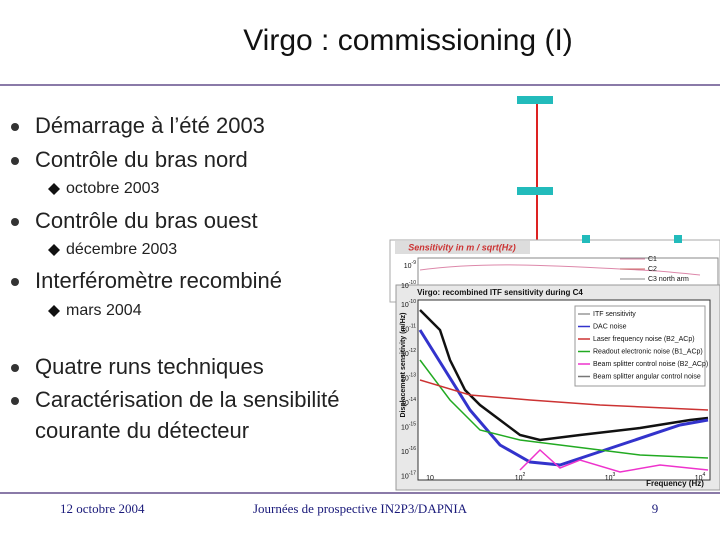 The height and width of the screenshot is (545, 720). I want to click on tick-exp: -17, so click(412, 474).